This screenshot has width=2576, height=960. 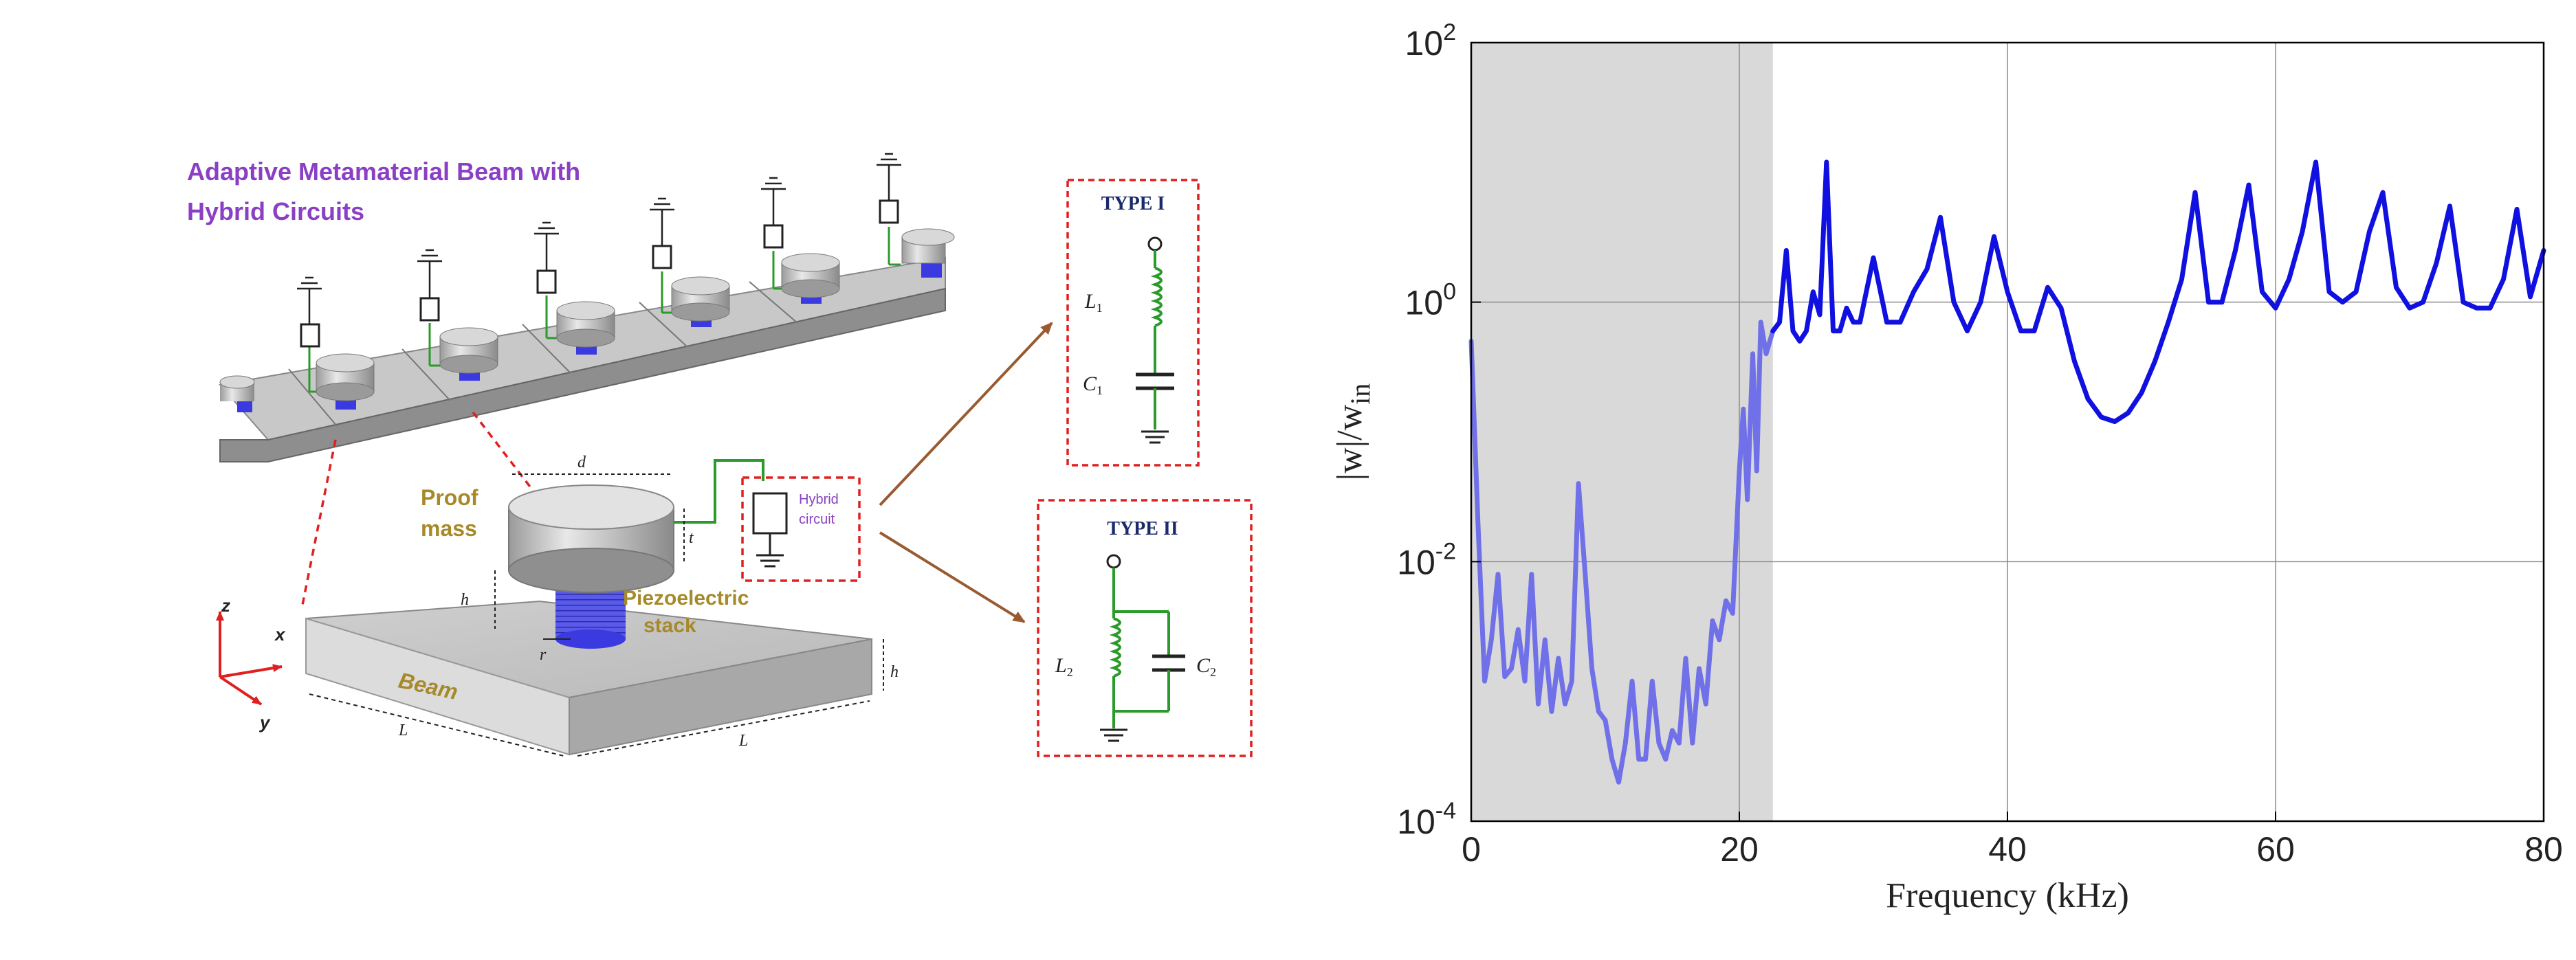 I want to click on x-tick-label: 80, so click(x=2543, y=850).